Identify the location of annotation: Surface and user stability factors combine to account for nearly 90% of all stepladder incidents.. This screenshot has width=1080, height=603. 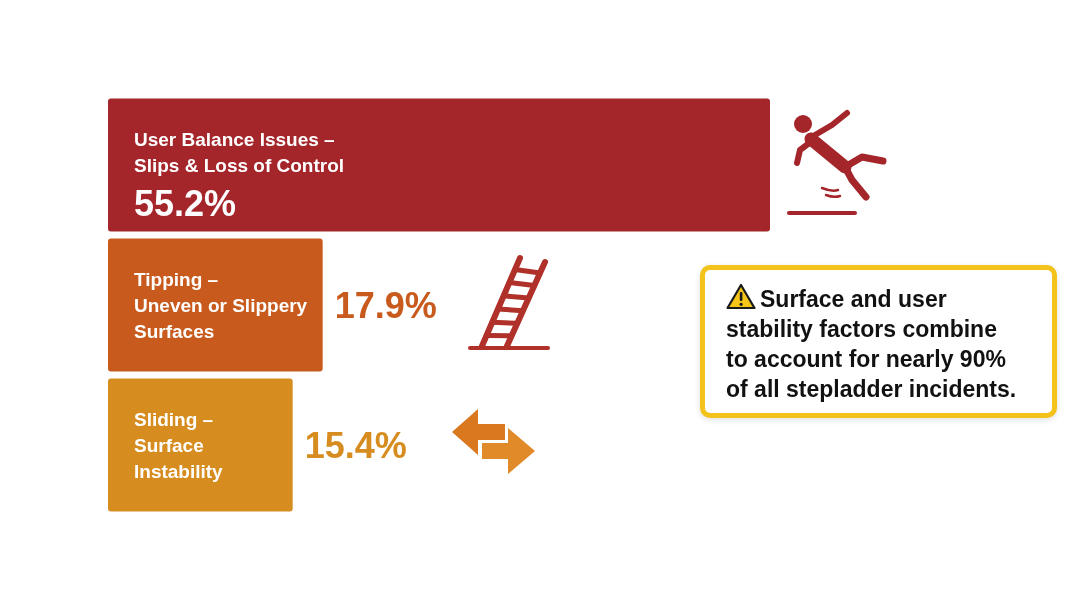
(871, 344).